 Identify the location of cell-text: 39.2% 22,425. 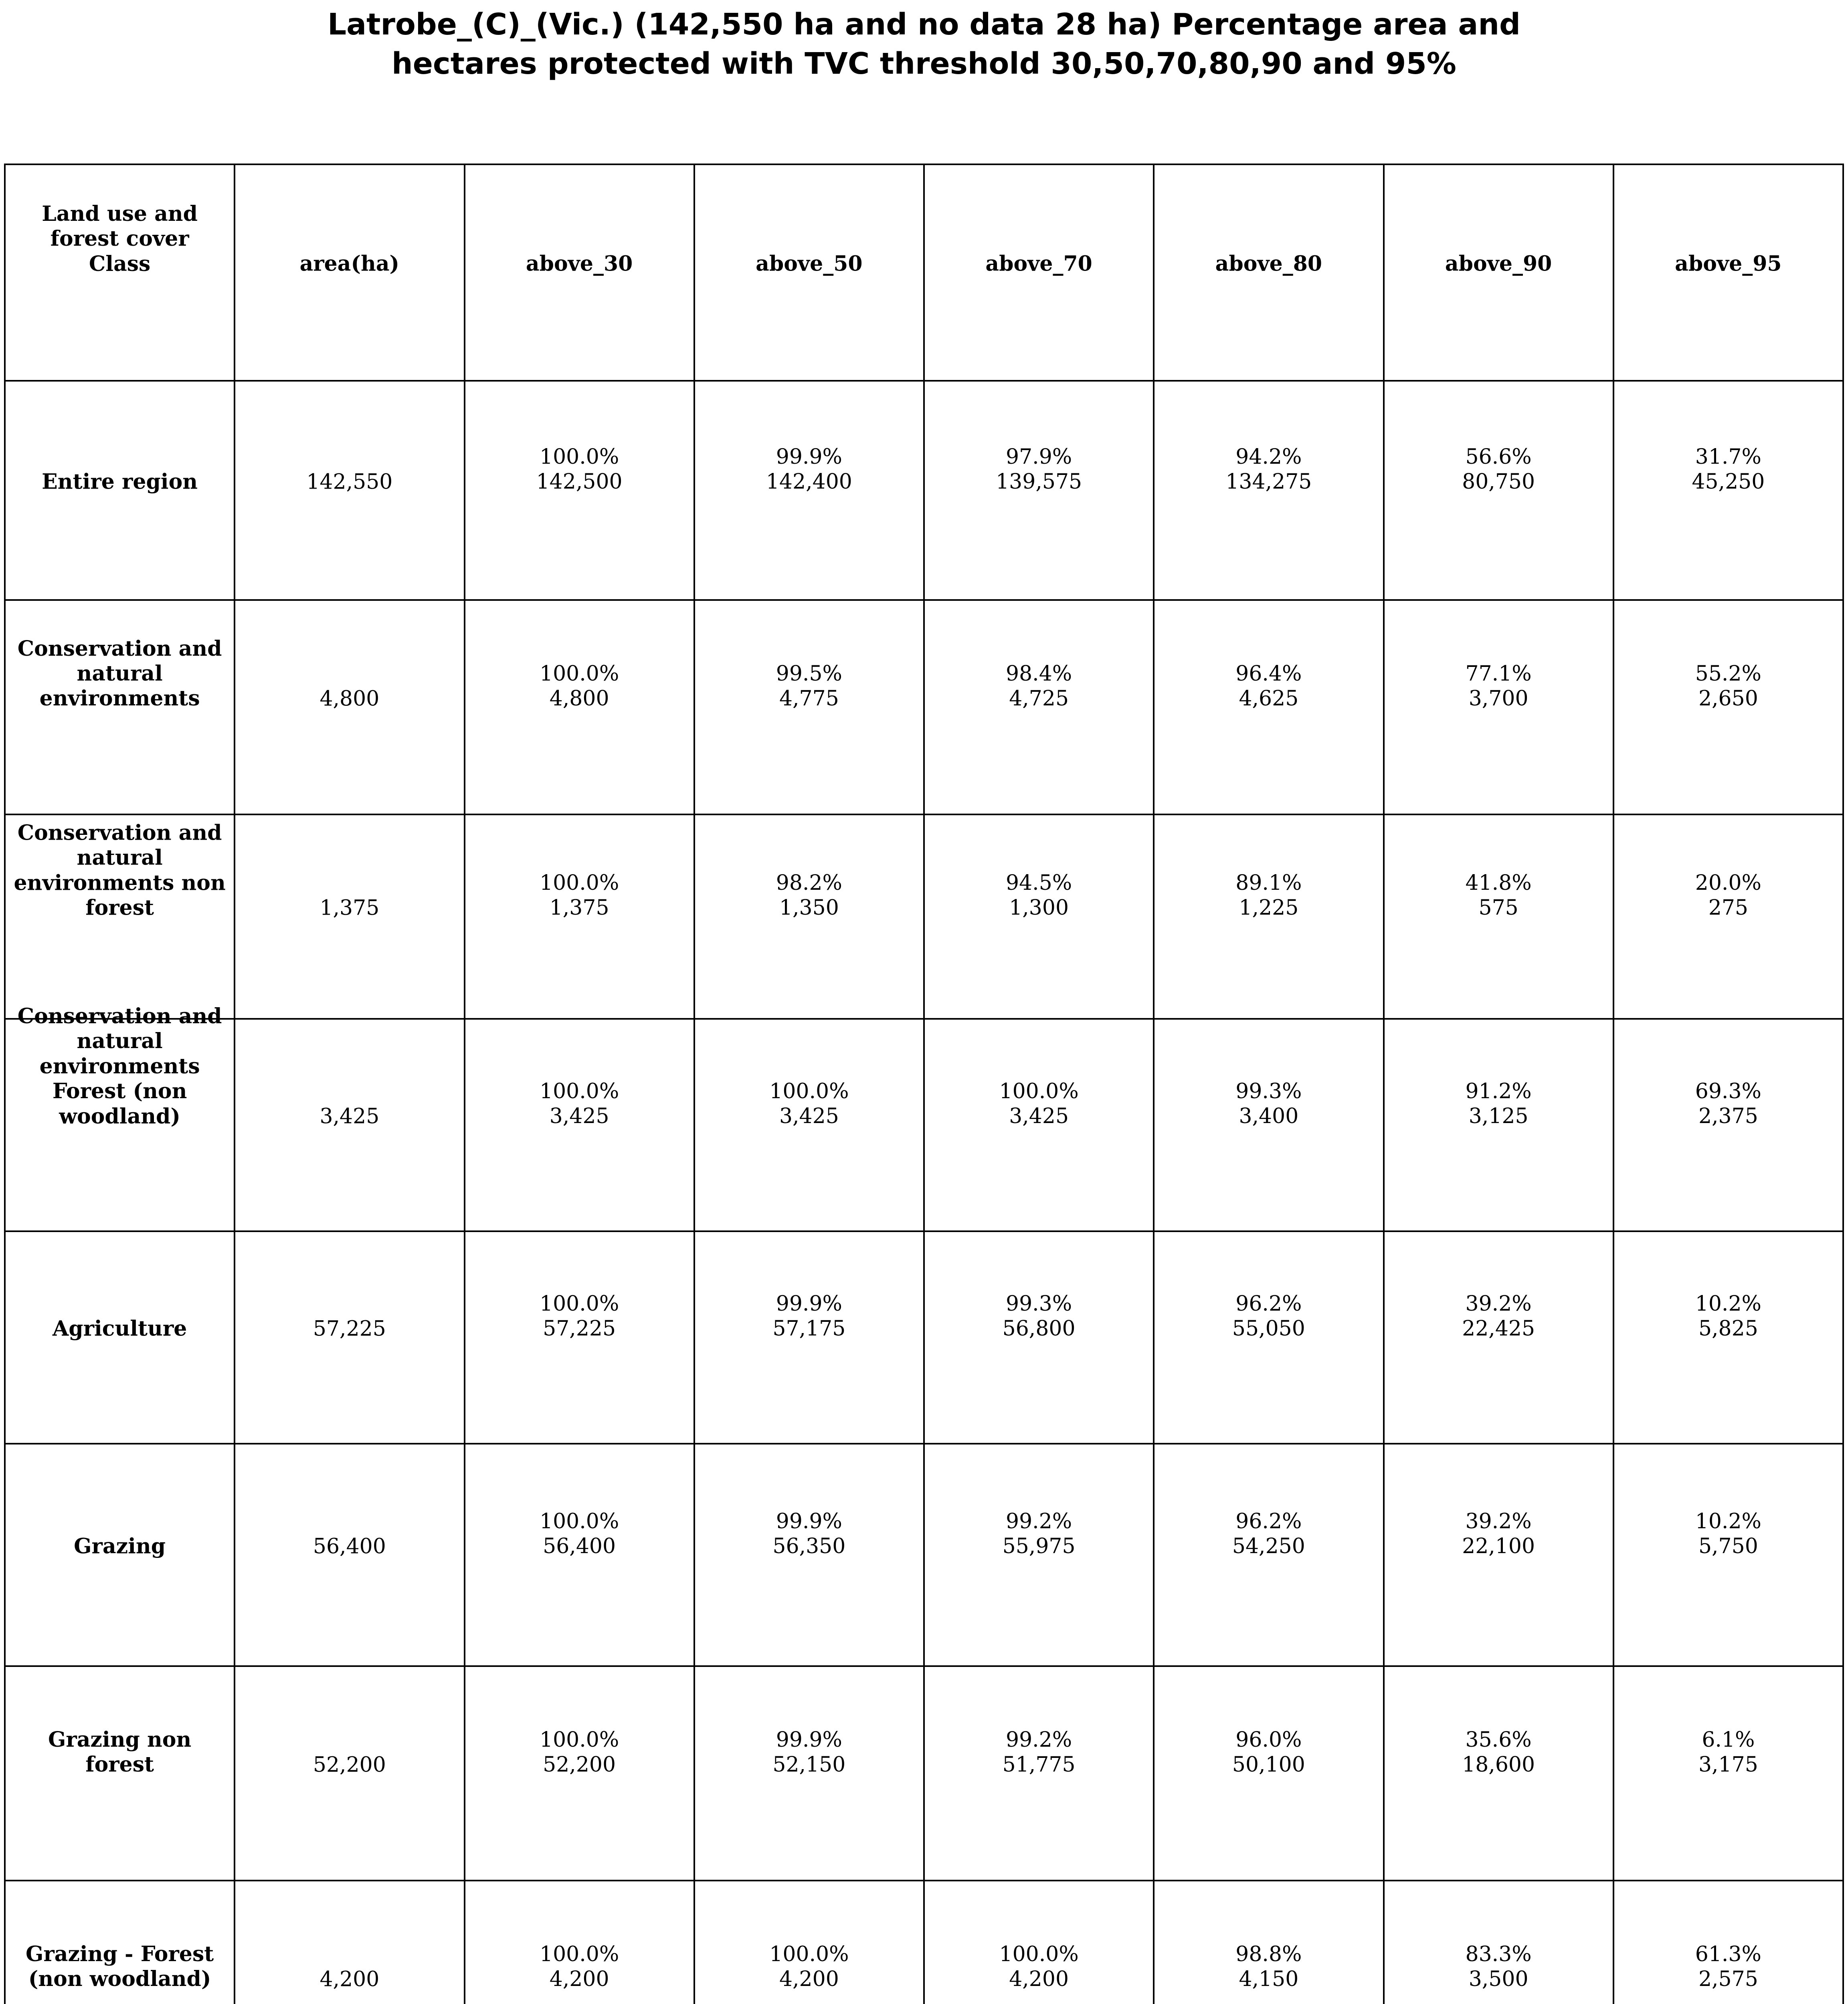
(1498, 1316).